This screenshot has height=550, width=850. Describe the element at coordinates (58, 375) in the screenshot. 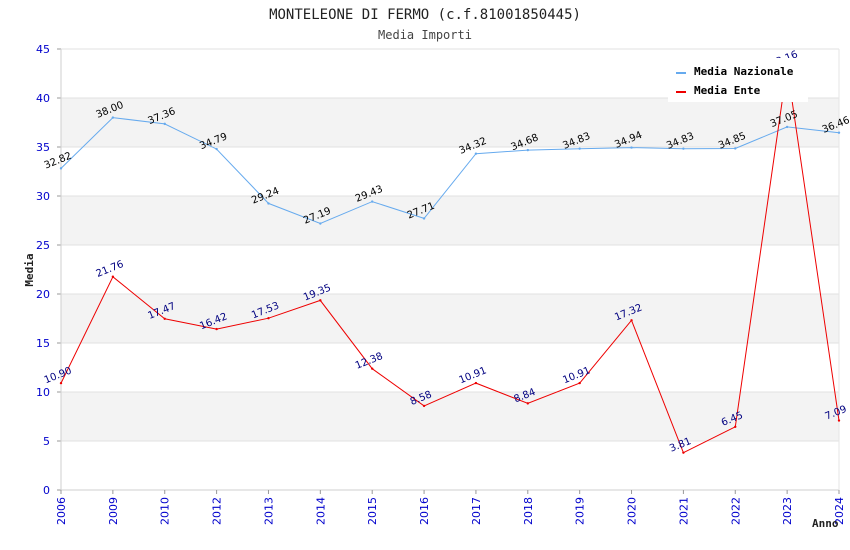

I see `data-label: 10.90` at that location.